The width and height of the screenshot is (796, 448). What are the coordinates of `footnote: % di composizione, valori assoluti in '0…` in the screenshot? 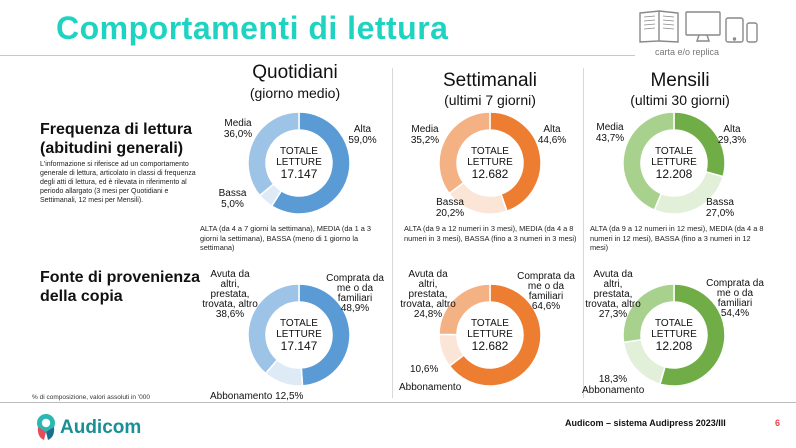 It's located at (91, 397).